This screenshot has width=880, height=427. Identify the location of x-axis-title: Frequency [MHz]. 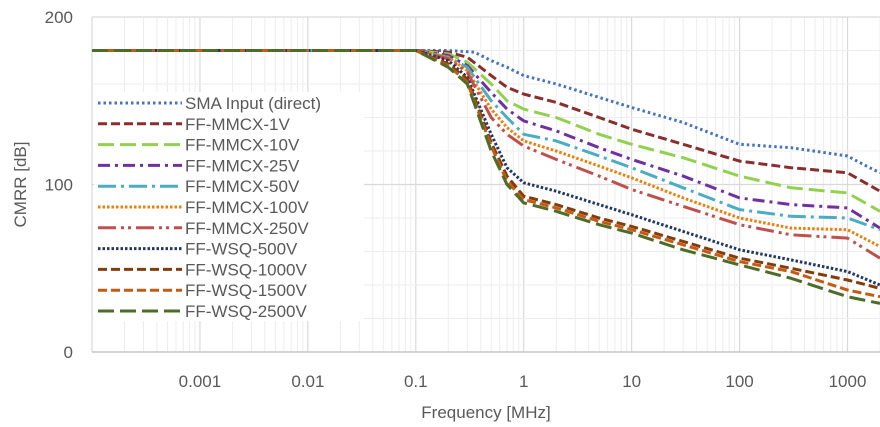
(485, 412).